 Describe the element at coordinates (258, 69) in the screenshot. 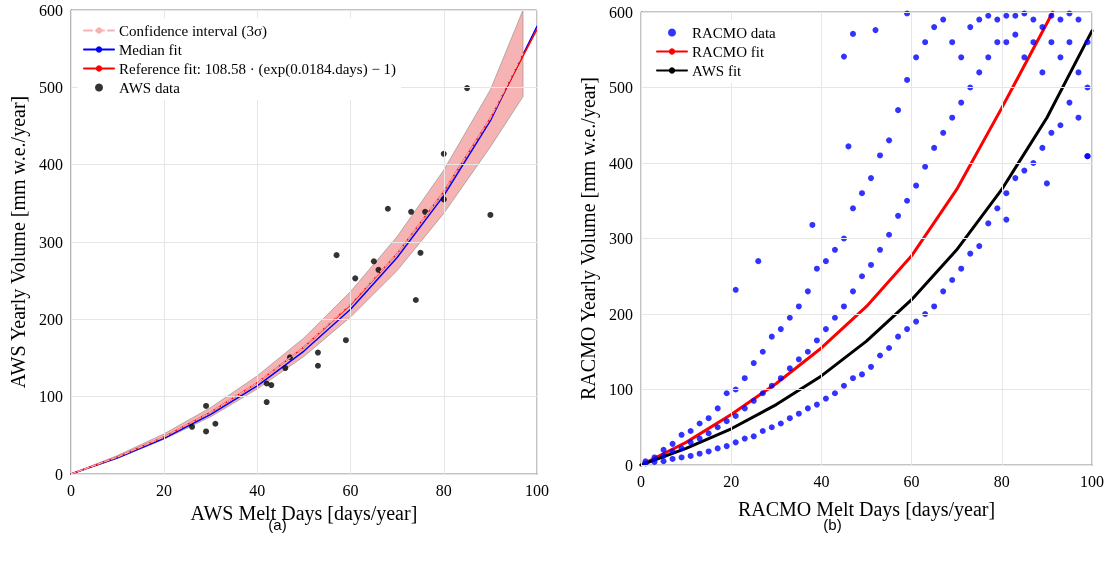

I see `legend-label: Reference fit: 108.58 · (exp(0.0184.days) − 1)` at that location.